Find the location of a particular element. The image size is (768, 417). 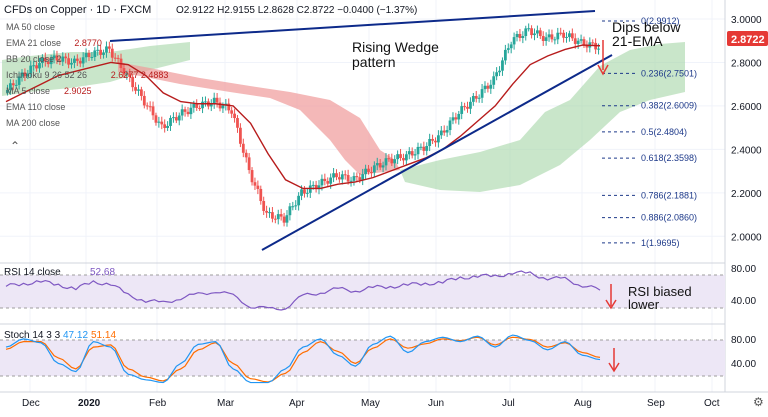

symbol-title: CFDs on Copper · 1D · FXCM is located at coordinates (77, 10).